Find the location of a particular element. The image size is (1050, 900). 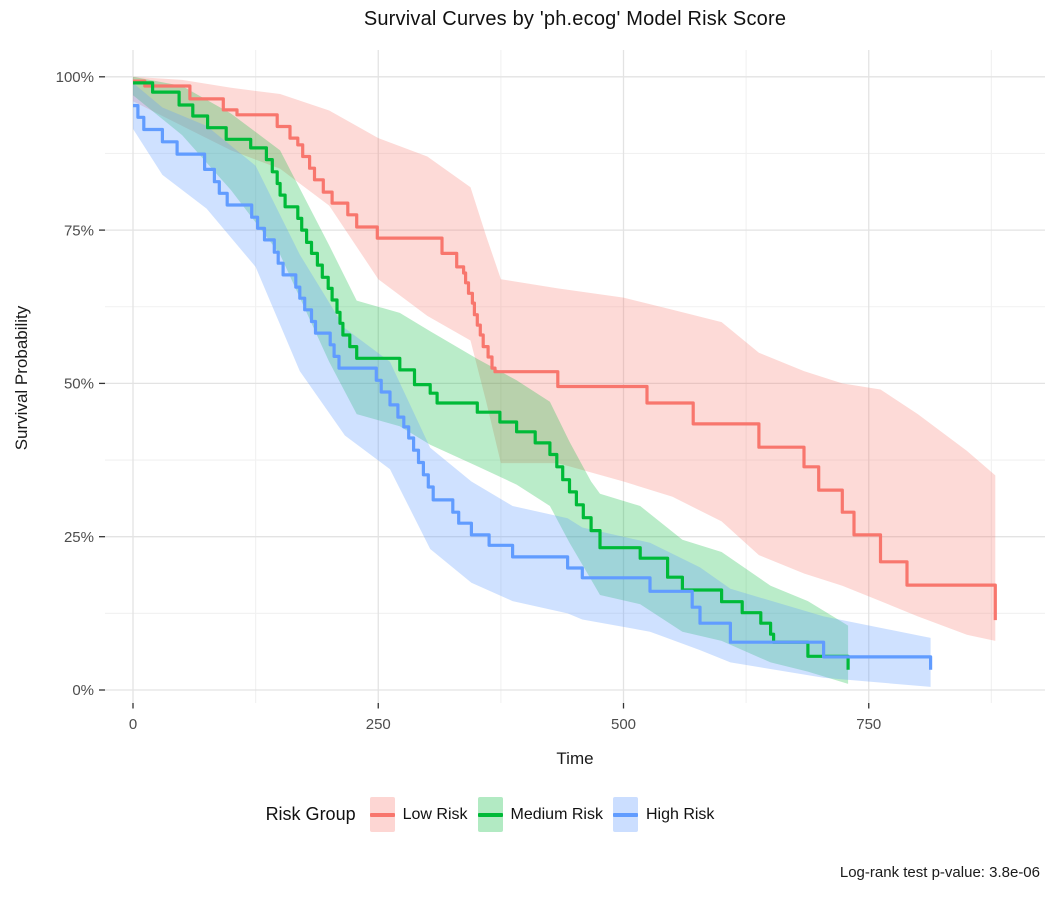

legend-key-medium-risk-swatch is located at coordinates (490, 814).